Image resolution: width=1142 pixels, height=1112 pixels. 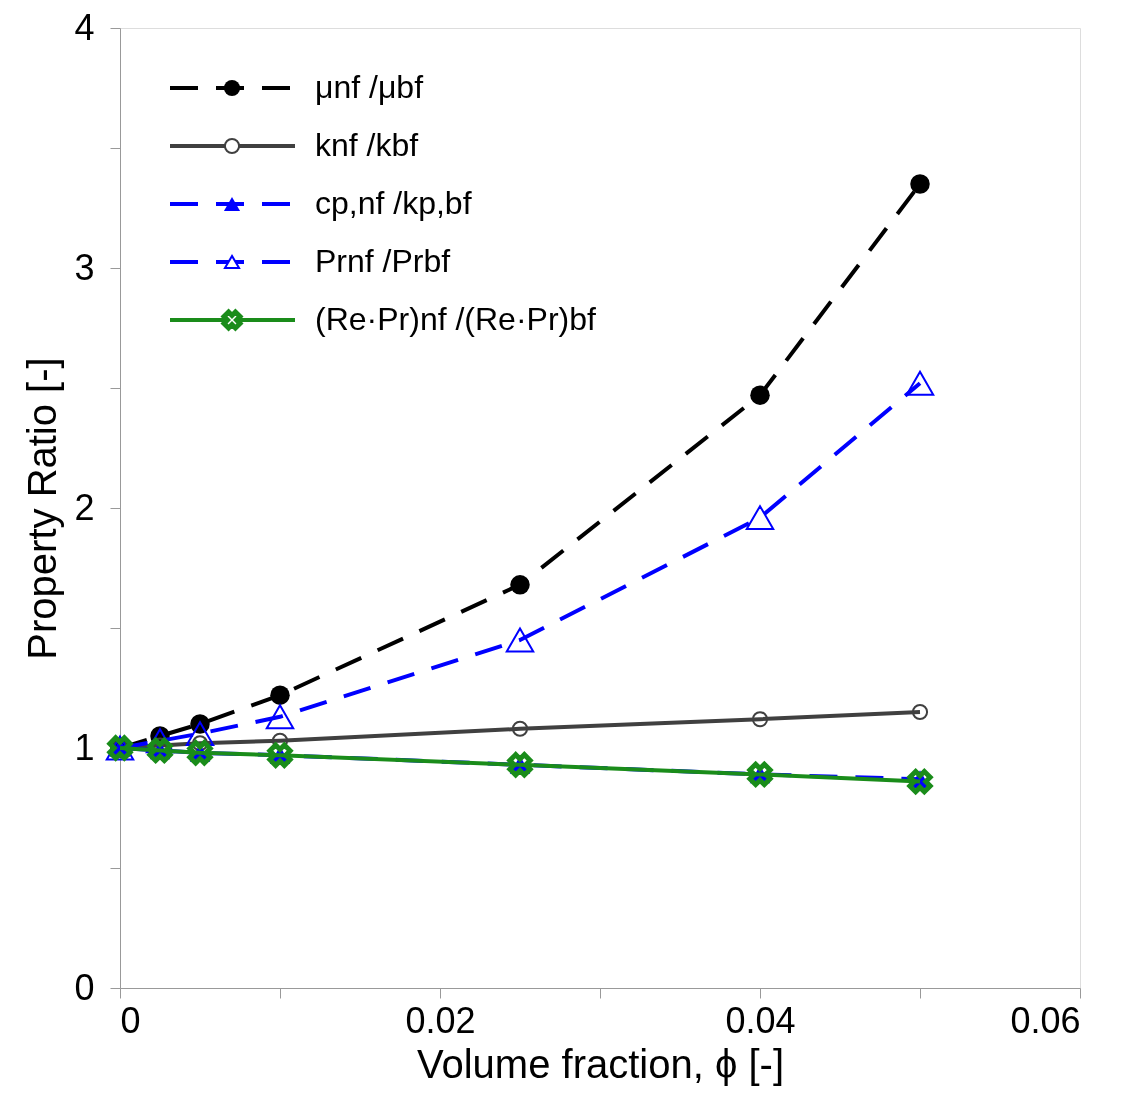 I want to click on legend-label: knf /kbf, so click(x=367, y=145).